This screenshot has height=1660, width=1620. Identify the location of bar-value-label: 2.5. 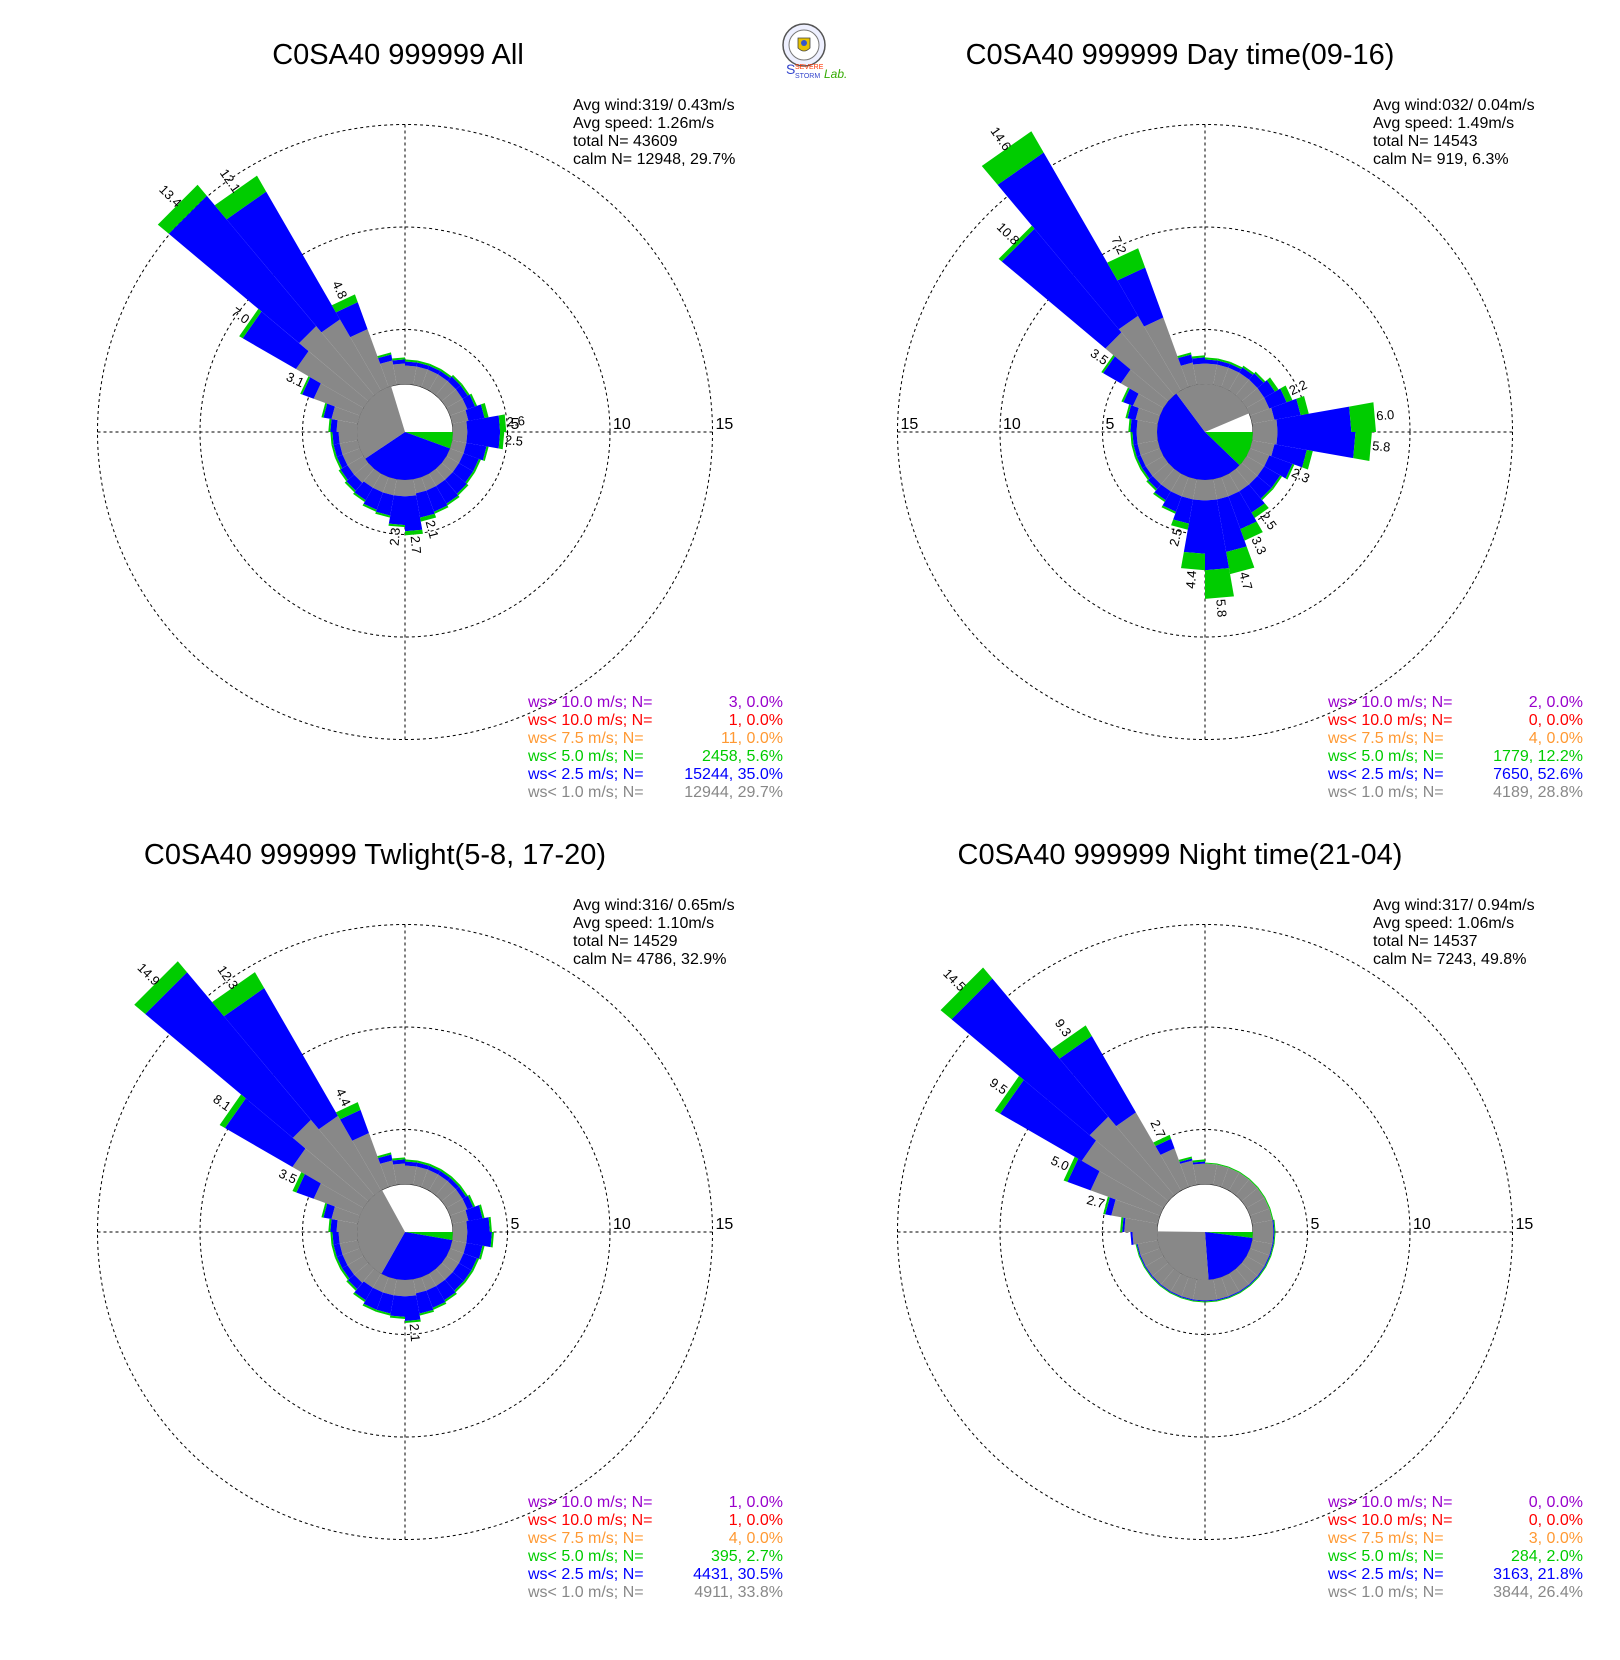
(1175, 537).